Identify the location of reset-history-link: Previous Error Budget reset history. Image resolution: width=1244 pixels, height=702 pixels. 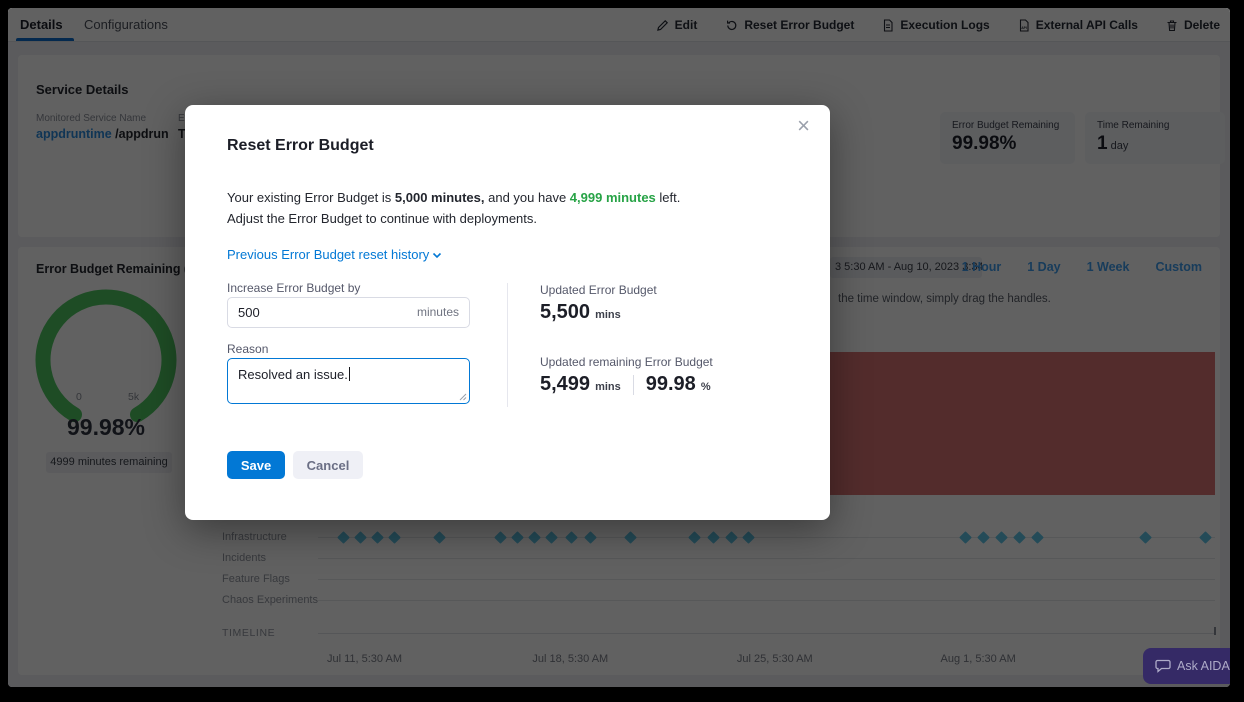
(335, 254).